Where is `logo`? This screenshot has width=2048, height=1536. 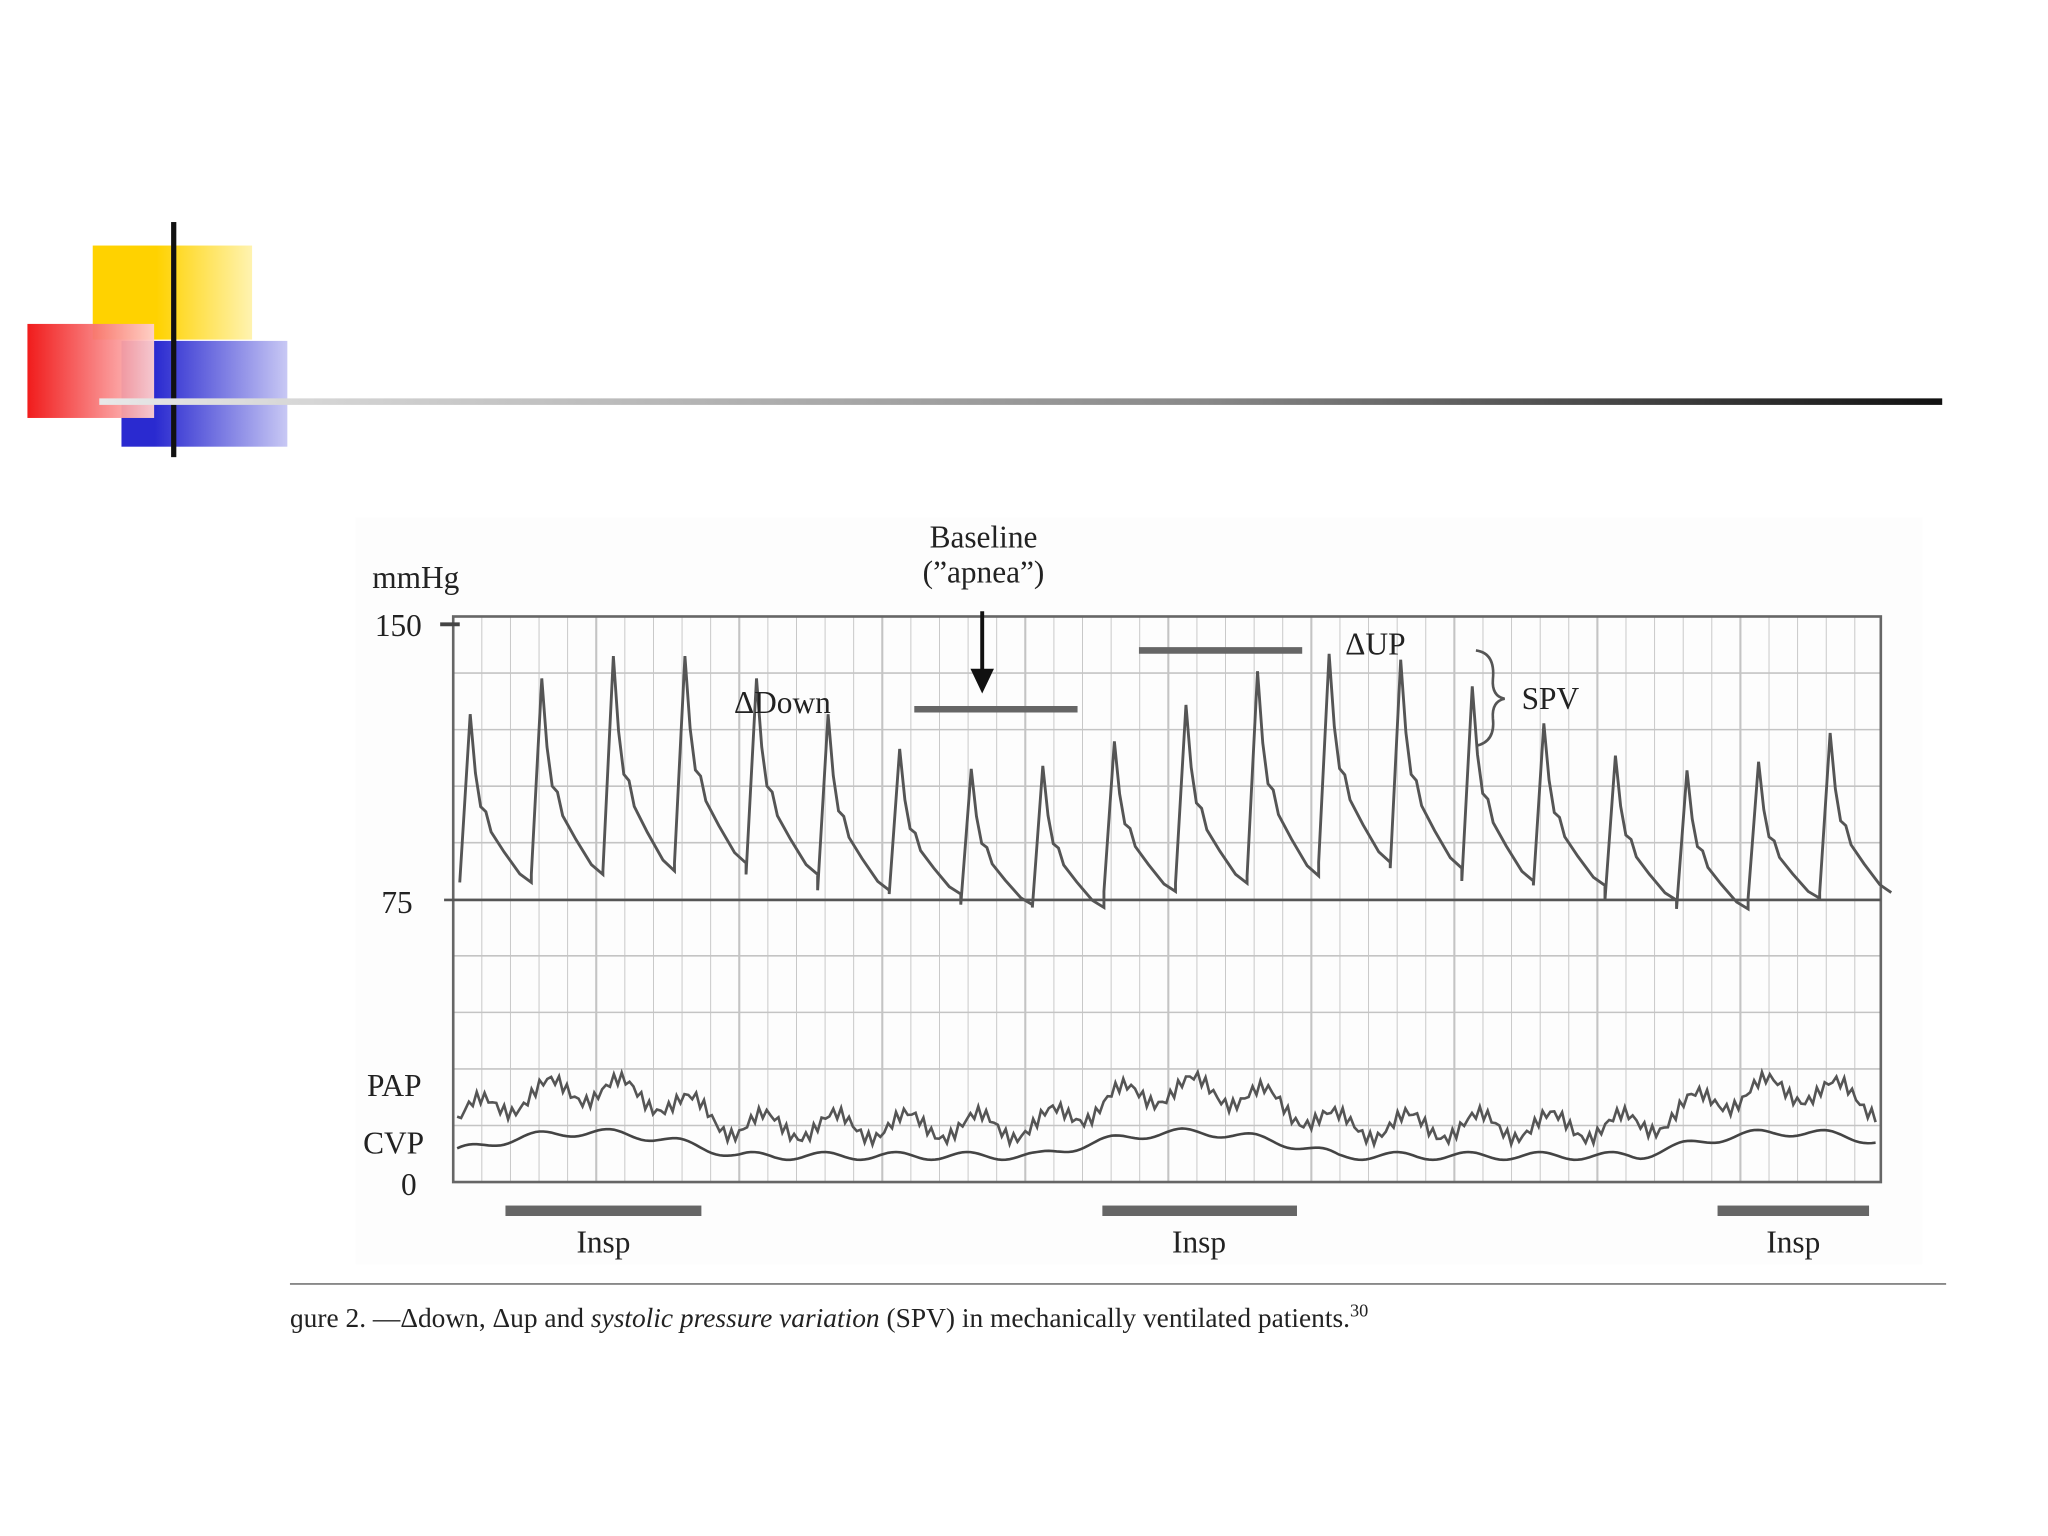 logo is located at coordinates (157, 340).